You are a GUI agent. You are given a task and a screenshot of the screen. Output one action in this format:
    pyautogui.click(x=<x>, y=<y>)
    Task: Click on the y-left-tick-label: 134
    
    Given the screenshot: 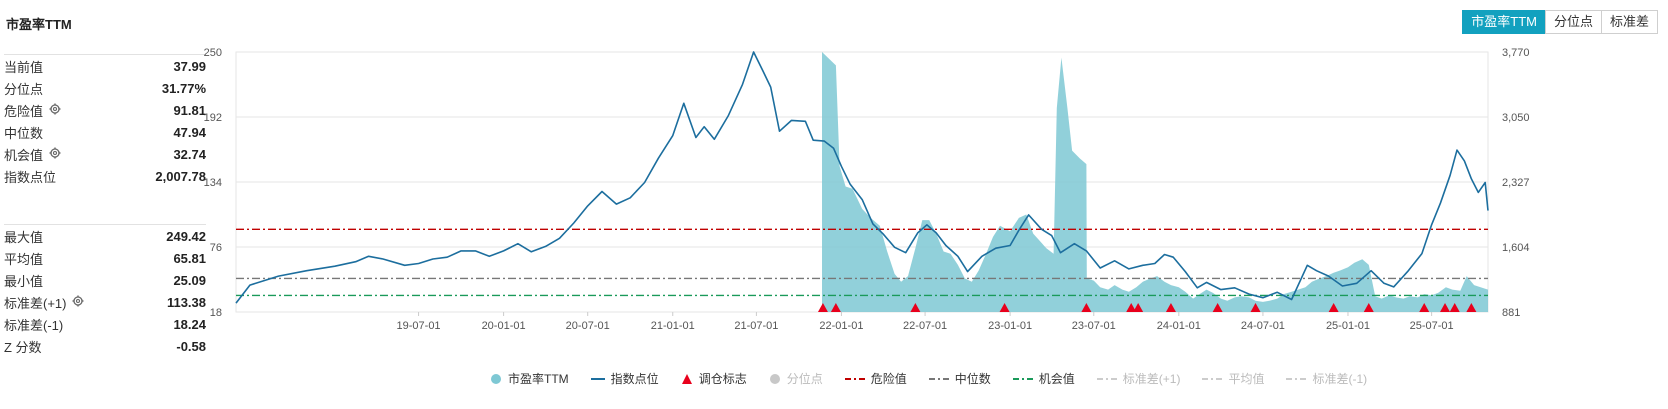 What is the action you would take?
    pyautogui.click(x=213, y=183)
    